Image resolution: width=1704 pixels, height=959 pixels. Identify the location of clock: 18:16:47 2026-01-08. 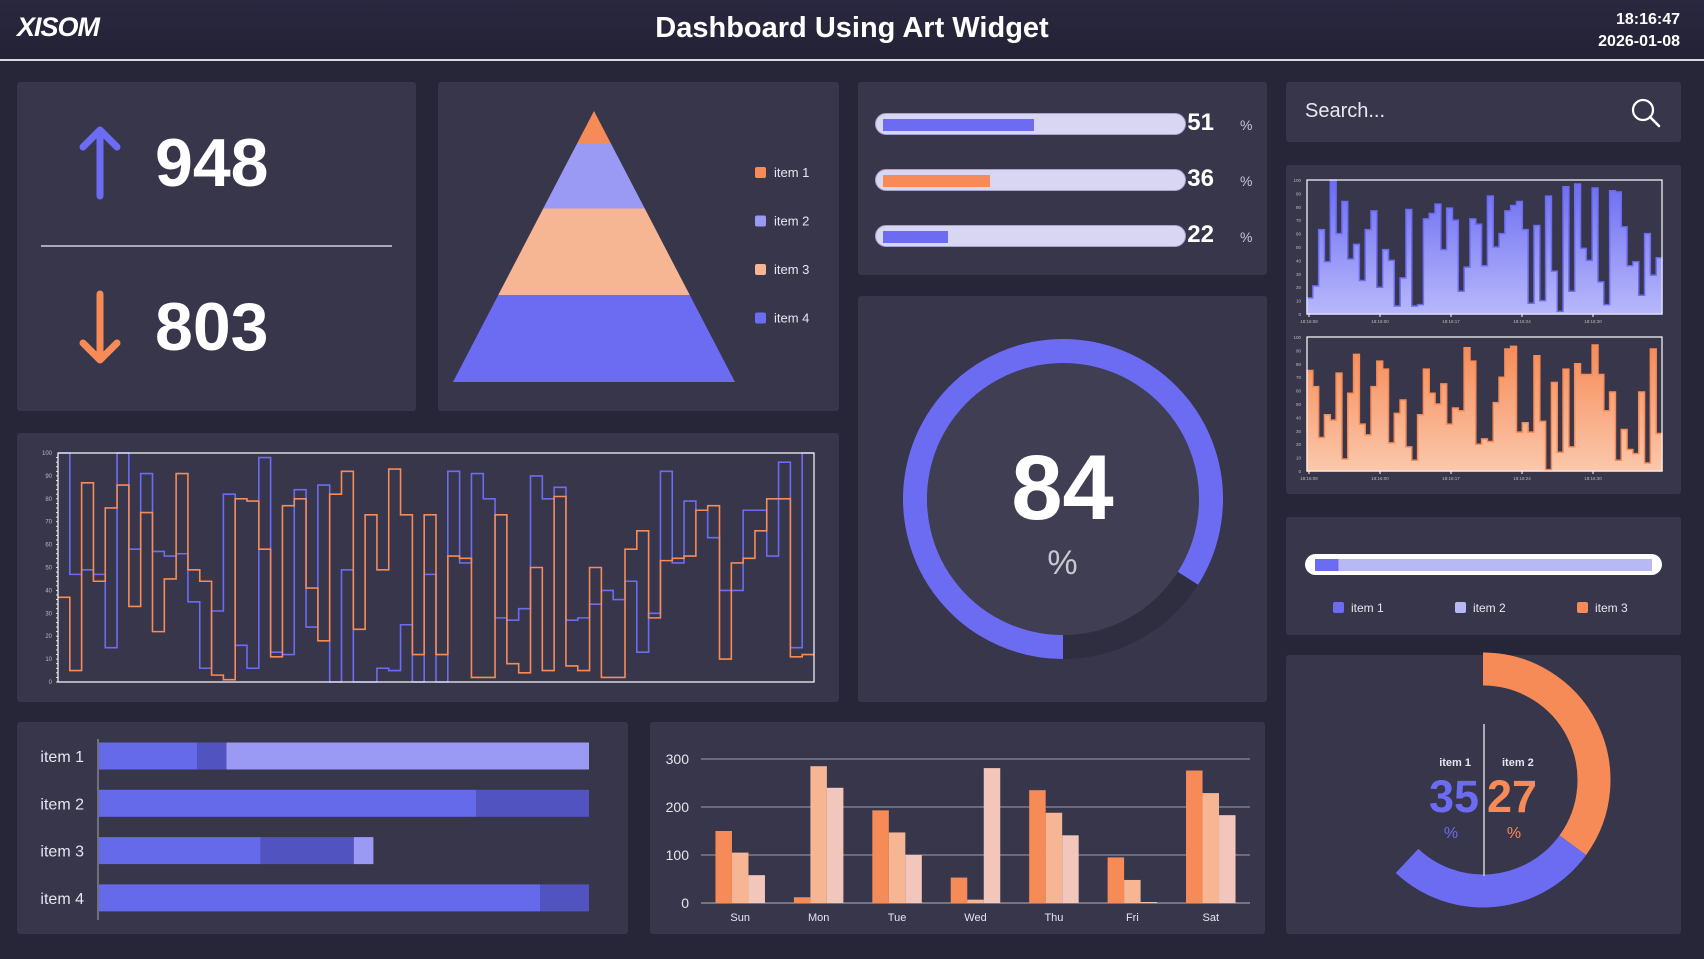
(1639, 31).